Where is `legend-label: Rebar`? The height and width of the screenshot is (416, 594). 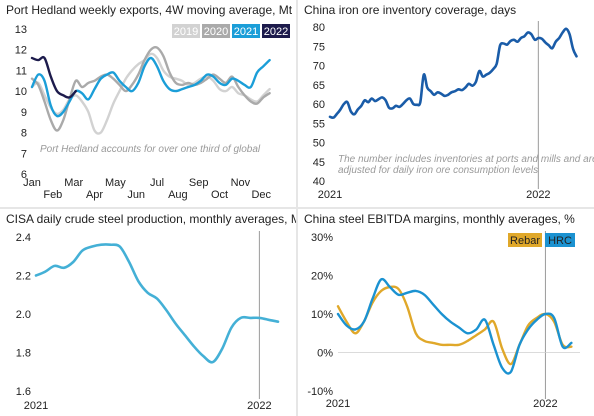
legend-label: Rebar is located at coordinates (525, 241).